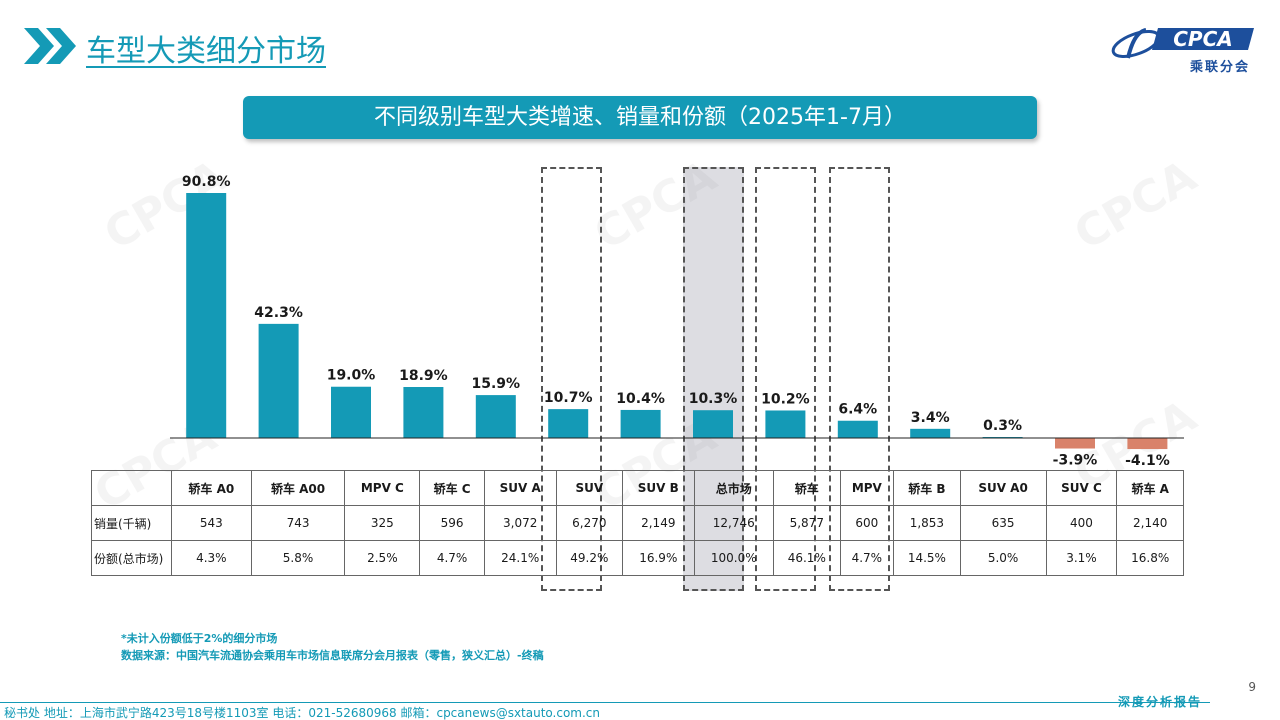  Describe the element at coordinates (1252, 687) in the screenshot. I see `page-number: 9` at that location.